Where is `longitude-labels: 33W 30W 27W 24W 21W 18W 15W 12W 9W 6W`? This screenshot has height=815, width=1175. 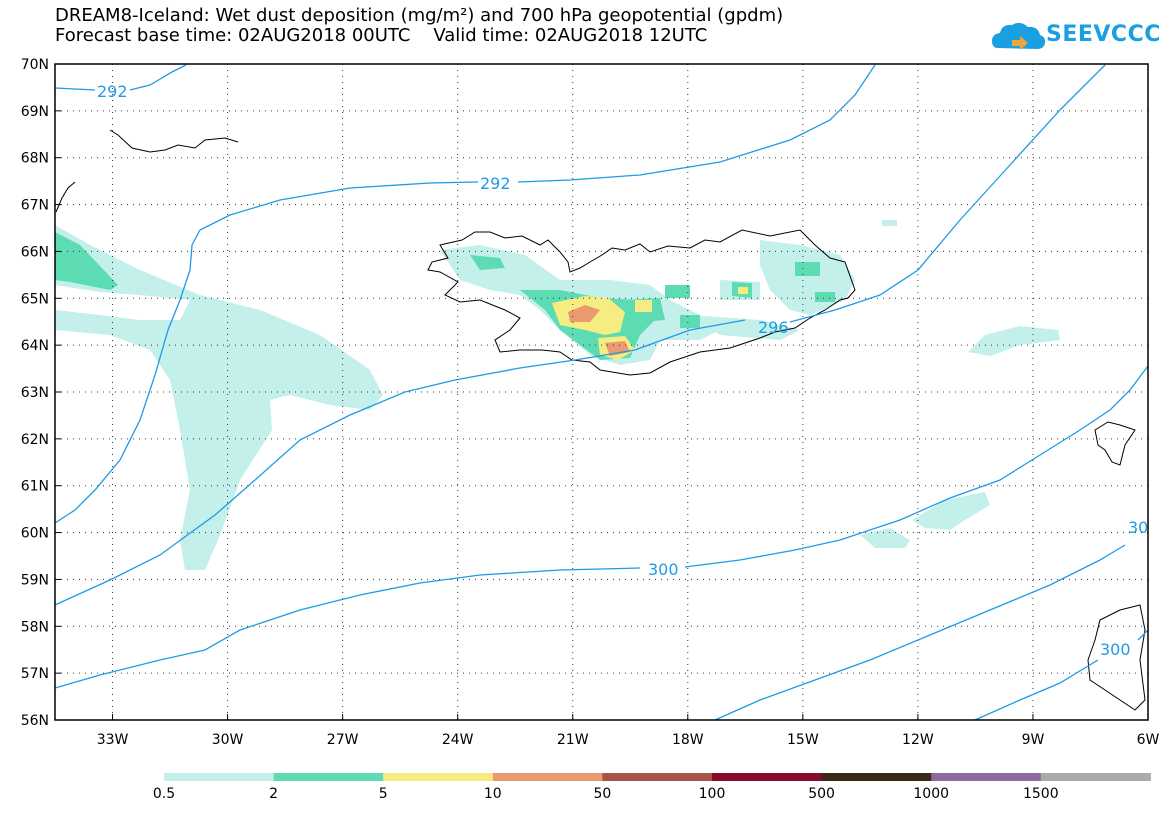
longitude-labels: 33W 30W 27W 24W 21W 18W 15W 12W 9W 6W is located at coordinates (628, 731).